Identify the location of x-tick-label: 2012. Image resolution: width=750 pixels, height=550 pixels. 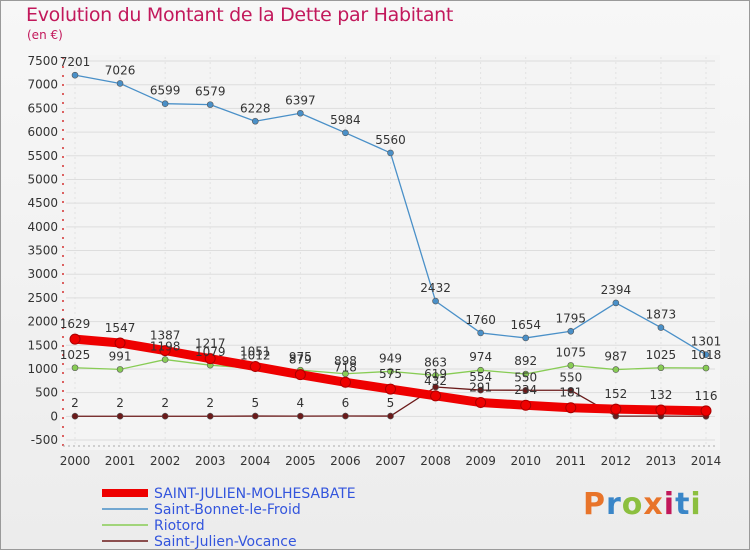
(616, 461).